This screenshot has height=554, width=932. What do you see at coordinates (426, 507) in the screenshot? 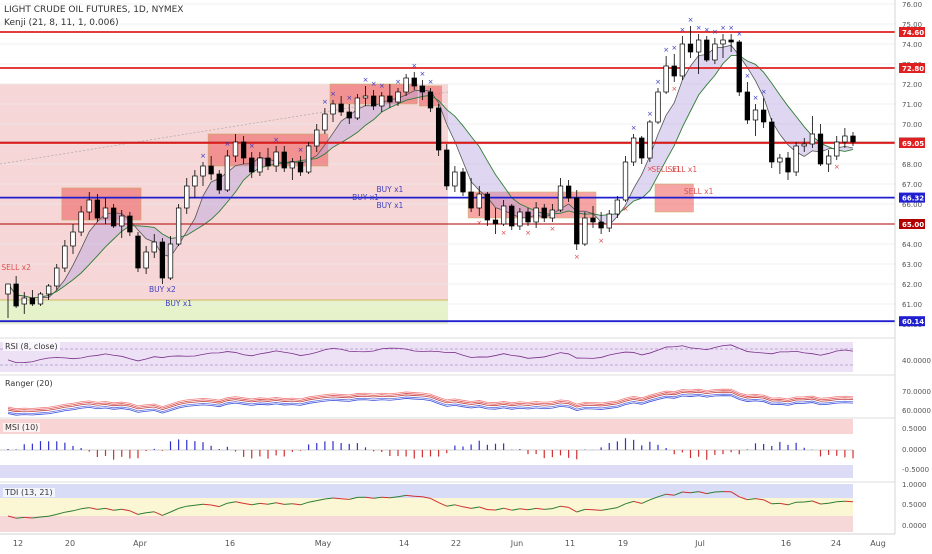
I see `tdi-mid-band` at bounding box center [426, 507].